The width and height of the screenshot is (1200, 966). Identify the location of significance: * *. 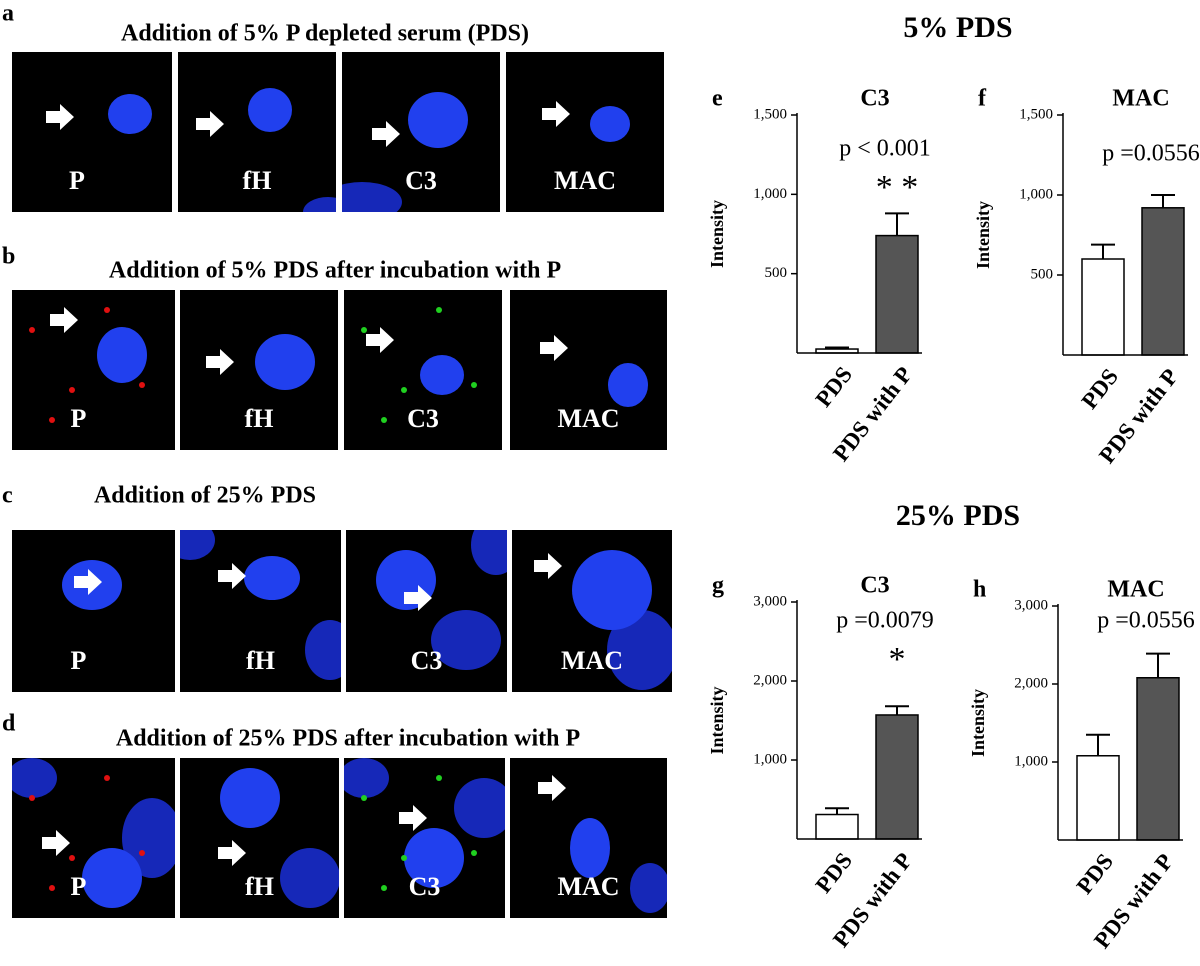
(897, 187).